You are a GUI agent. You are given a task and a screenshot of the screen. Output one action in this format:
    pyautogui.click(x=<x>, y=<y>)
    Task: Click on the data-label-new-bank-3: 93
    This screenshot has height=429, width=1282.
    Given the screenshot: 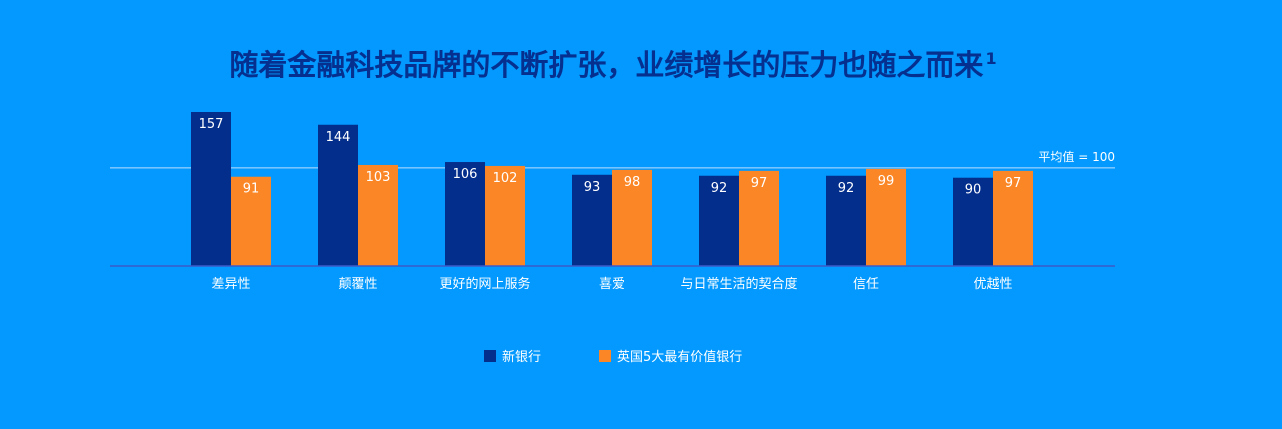 What is the action you would take?
    pyautogui.click(x=592, y=187)
    